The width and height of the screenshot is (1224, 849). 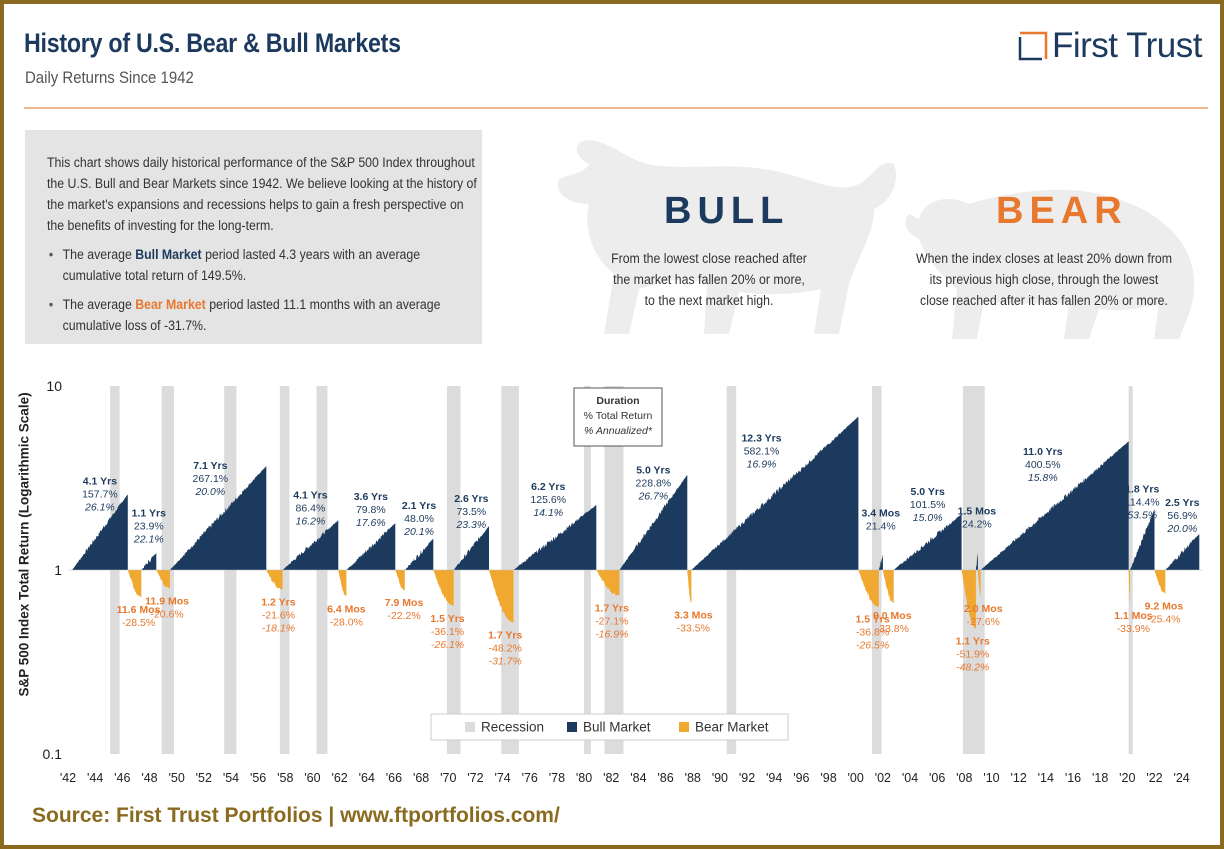 What do you see at coordinates (611, 621) in the screenshot?
I see `bear-return-label: -27.1%` at bounding box center [611, 621].